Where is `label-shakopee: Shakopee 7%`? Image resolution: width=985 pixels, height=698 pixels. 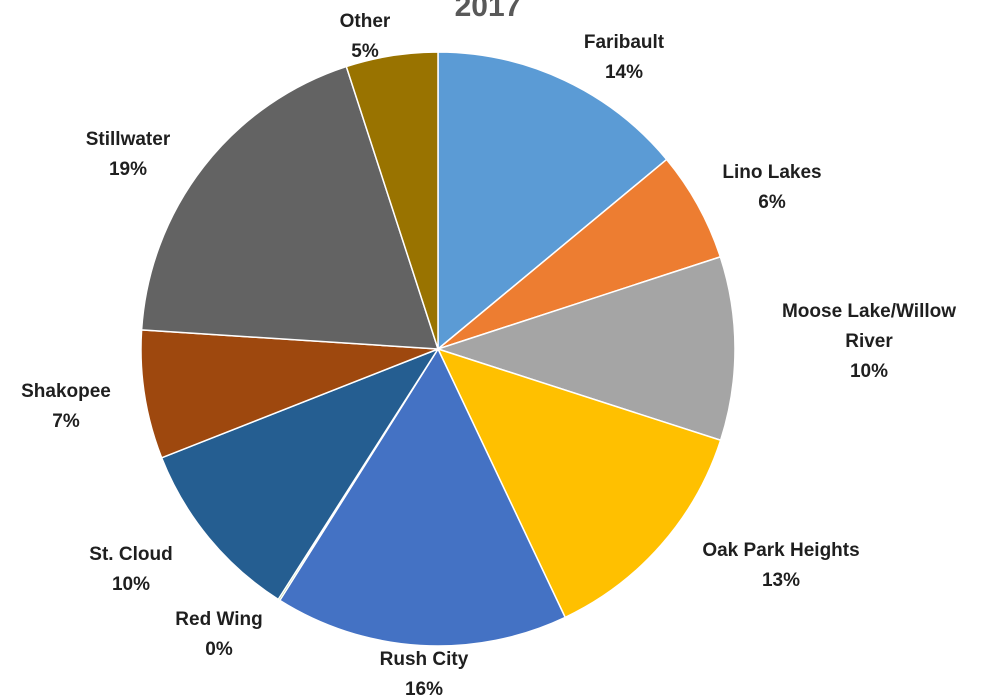
label-shakopee: Shakopee 7% is located at coordinates (66, 406).